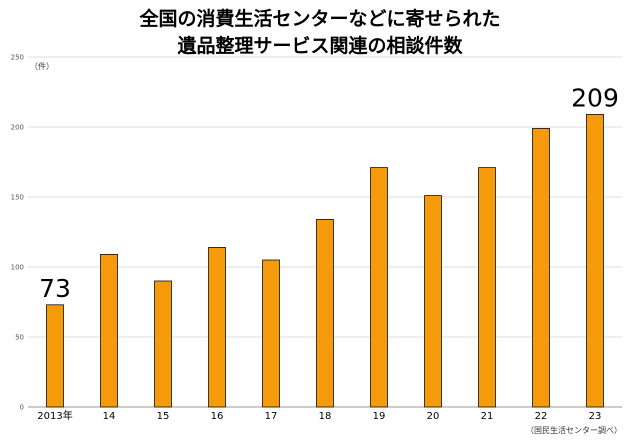 The height and width of the screenshot is (442, 640). What do you see at coordinates (595, 97) in the screenshot?
I see `data-label: 209` at bounding box center [595, 97].